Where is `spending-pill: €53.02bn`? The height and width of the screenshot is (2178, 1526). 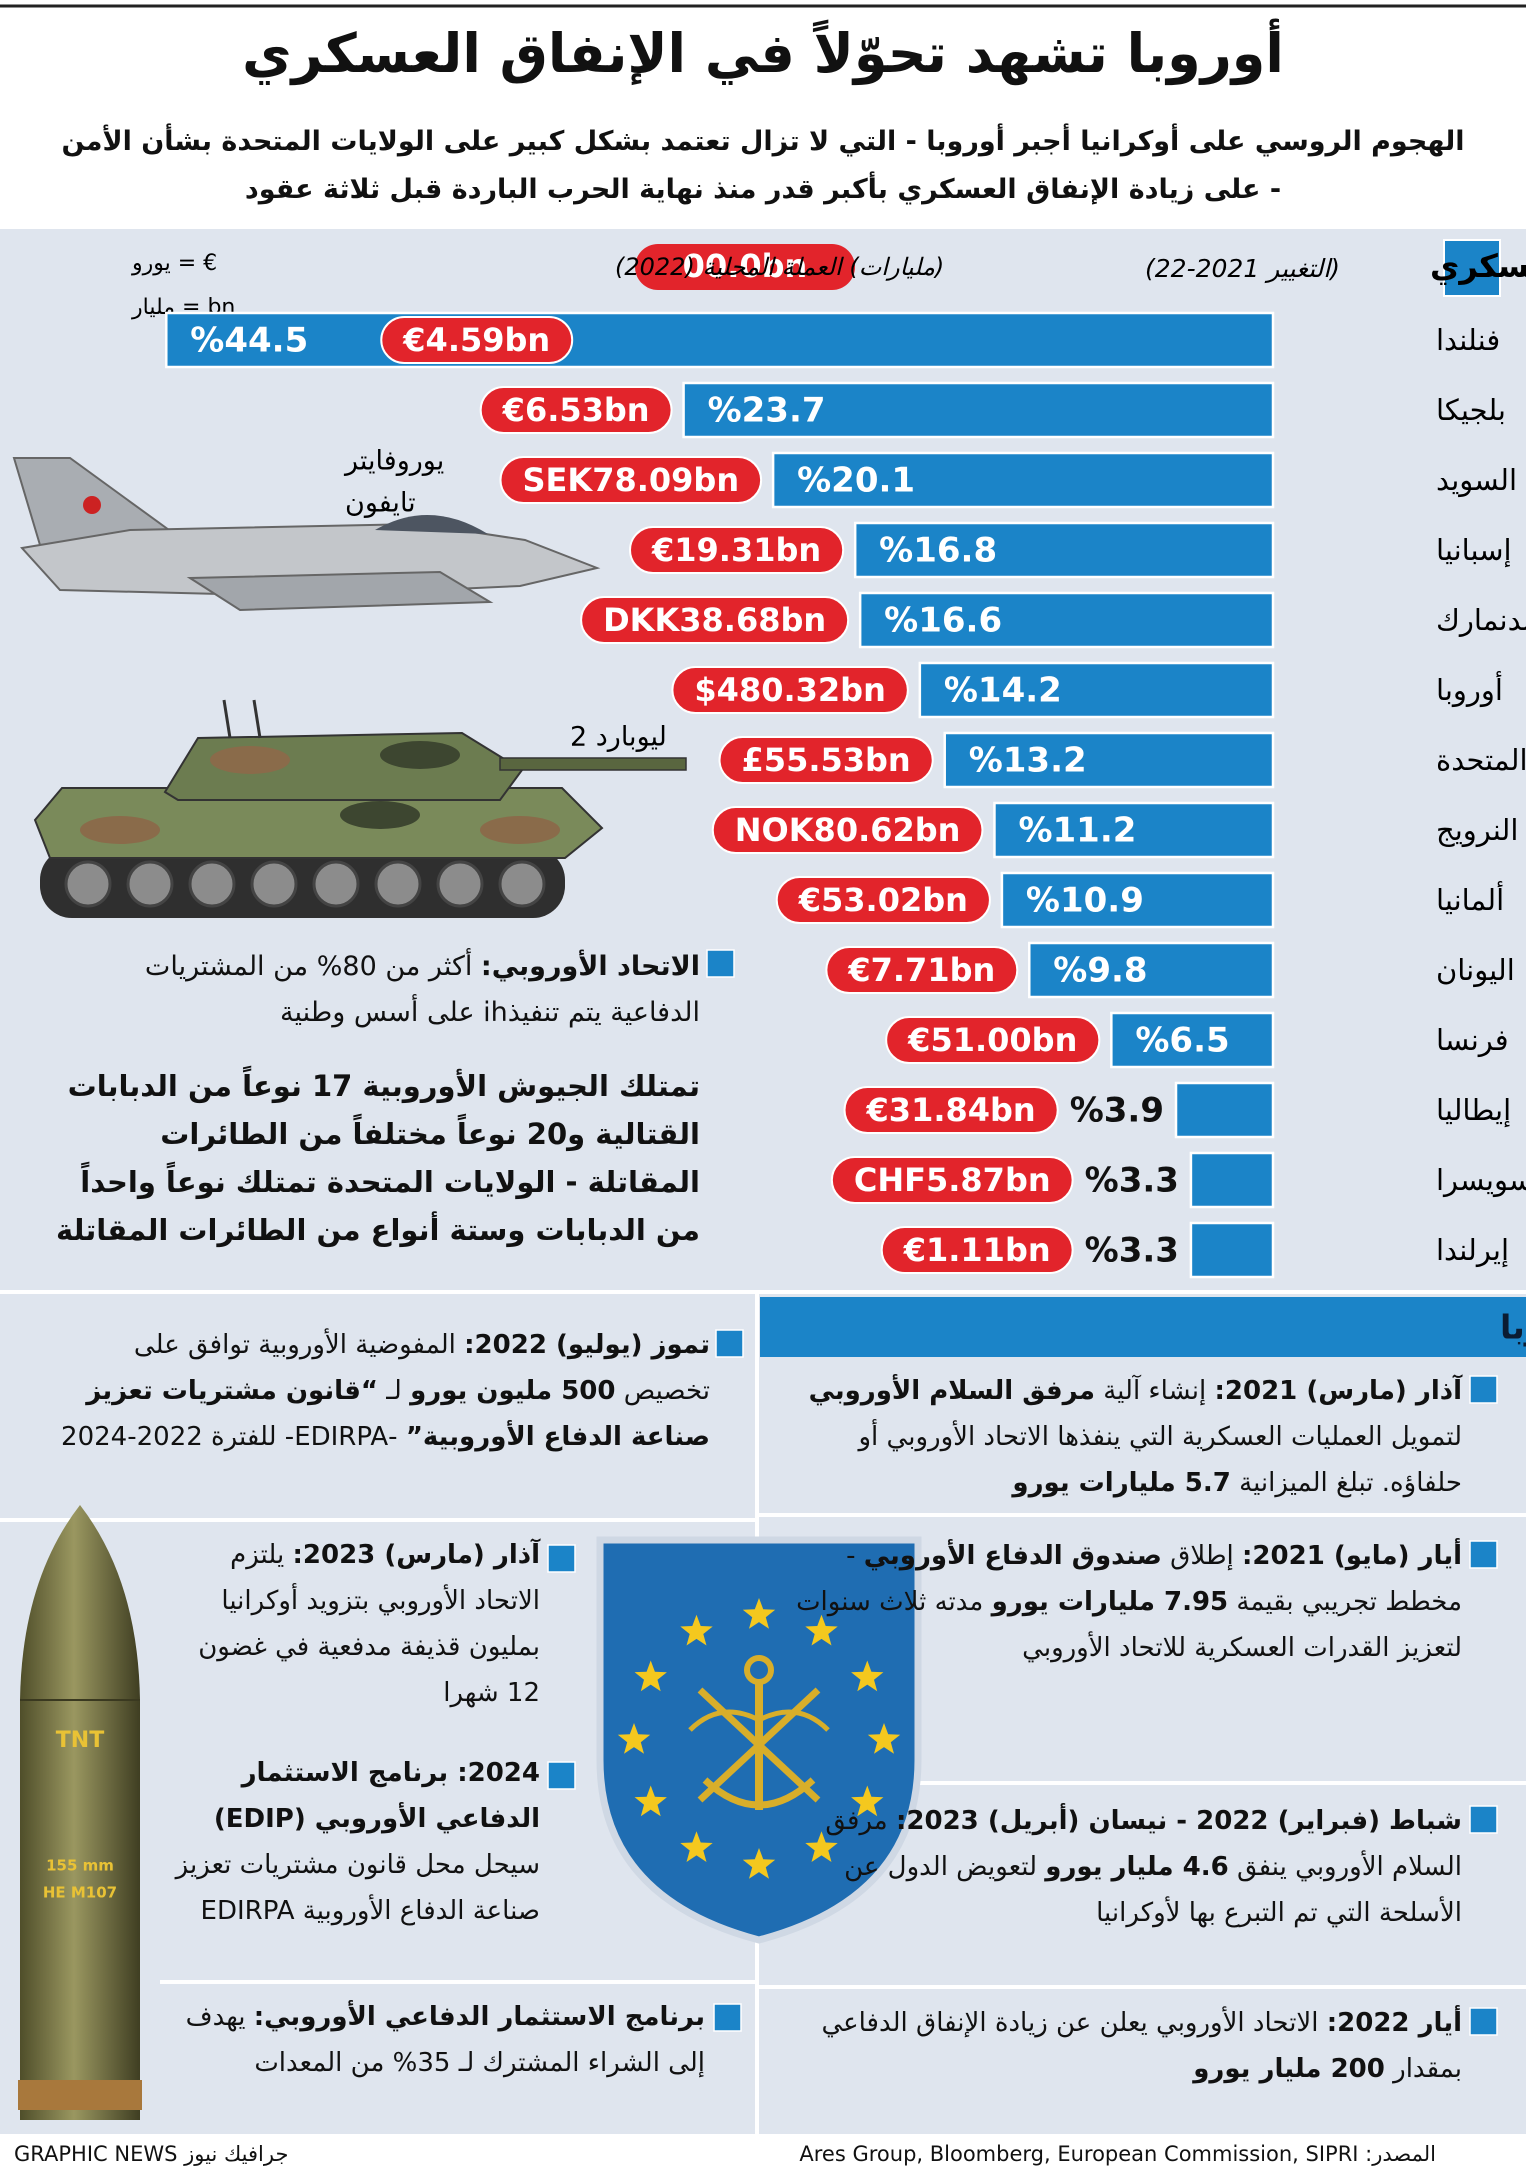 spending-pill: €53.02bn is located at coordinates (883, 900).